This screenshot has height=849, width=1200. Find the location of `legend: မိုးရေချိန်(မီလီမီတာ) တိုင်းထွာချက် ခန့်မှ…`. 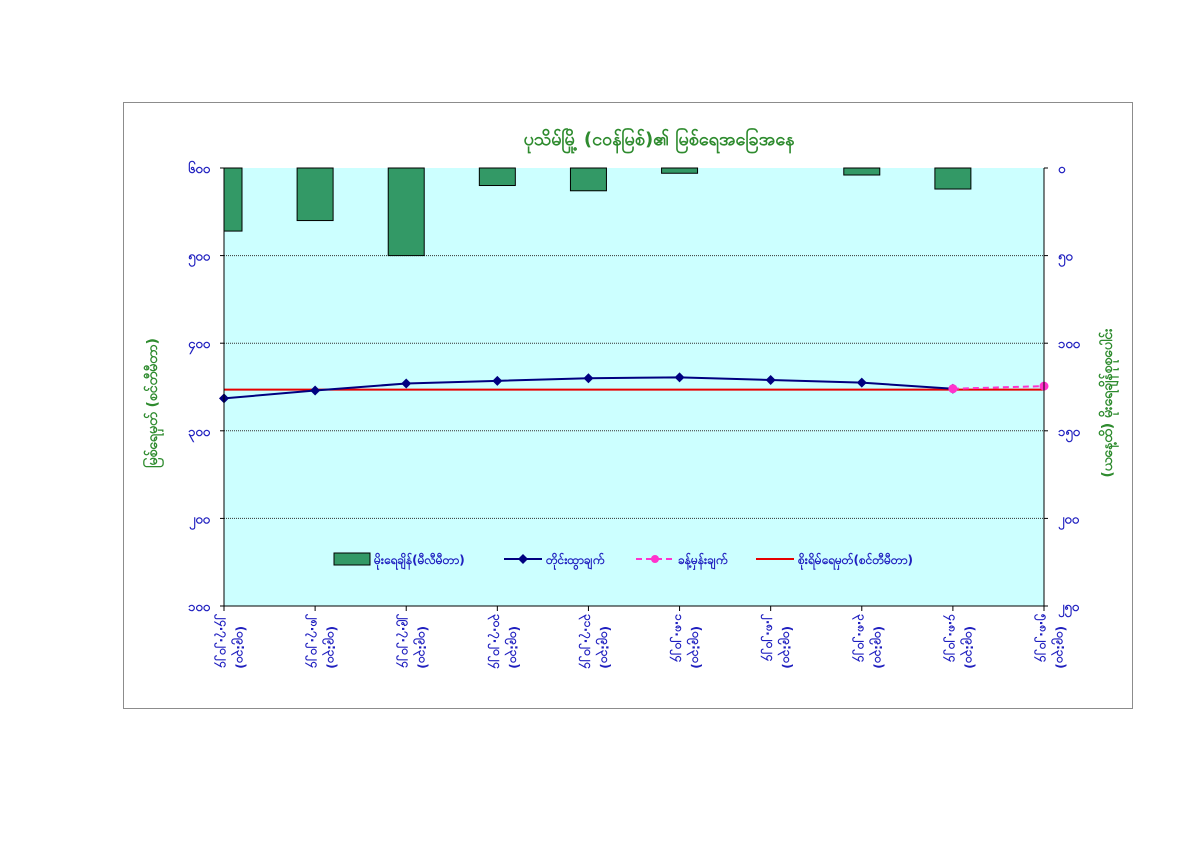

legend: မိုးရေချိန်(မီလီမီတာ) တိုင်းထွာချက် ခန့်မှ… is located at coordinates (623, 561).